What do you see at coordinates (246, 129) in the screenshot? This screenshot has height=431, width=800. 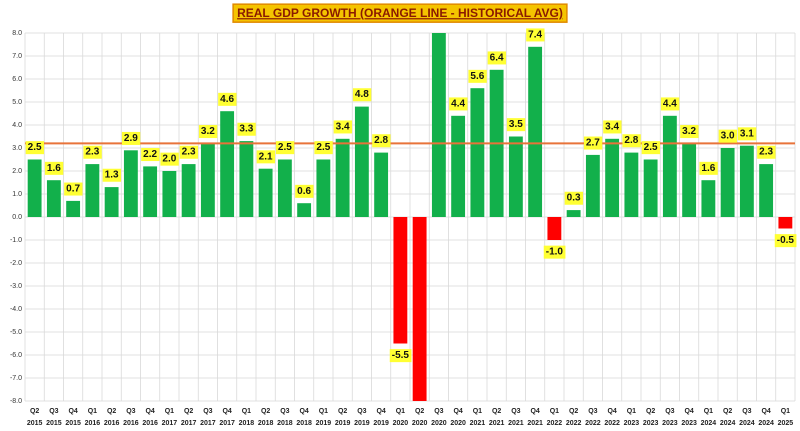 I see `value-label: 3.3` at bounding box center [246, 129].